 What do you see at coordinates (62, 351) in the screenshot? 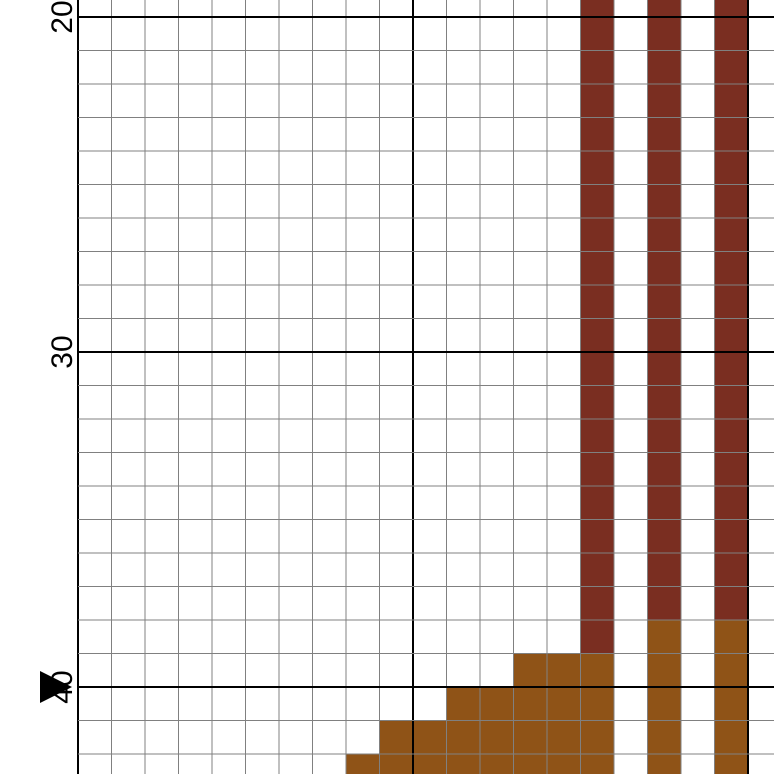
I see `row-label-30: 30` at bounding box center [62, 351].